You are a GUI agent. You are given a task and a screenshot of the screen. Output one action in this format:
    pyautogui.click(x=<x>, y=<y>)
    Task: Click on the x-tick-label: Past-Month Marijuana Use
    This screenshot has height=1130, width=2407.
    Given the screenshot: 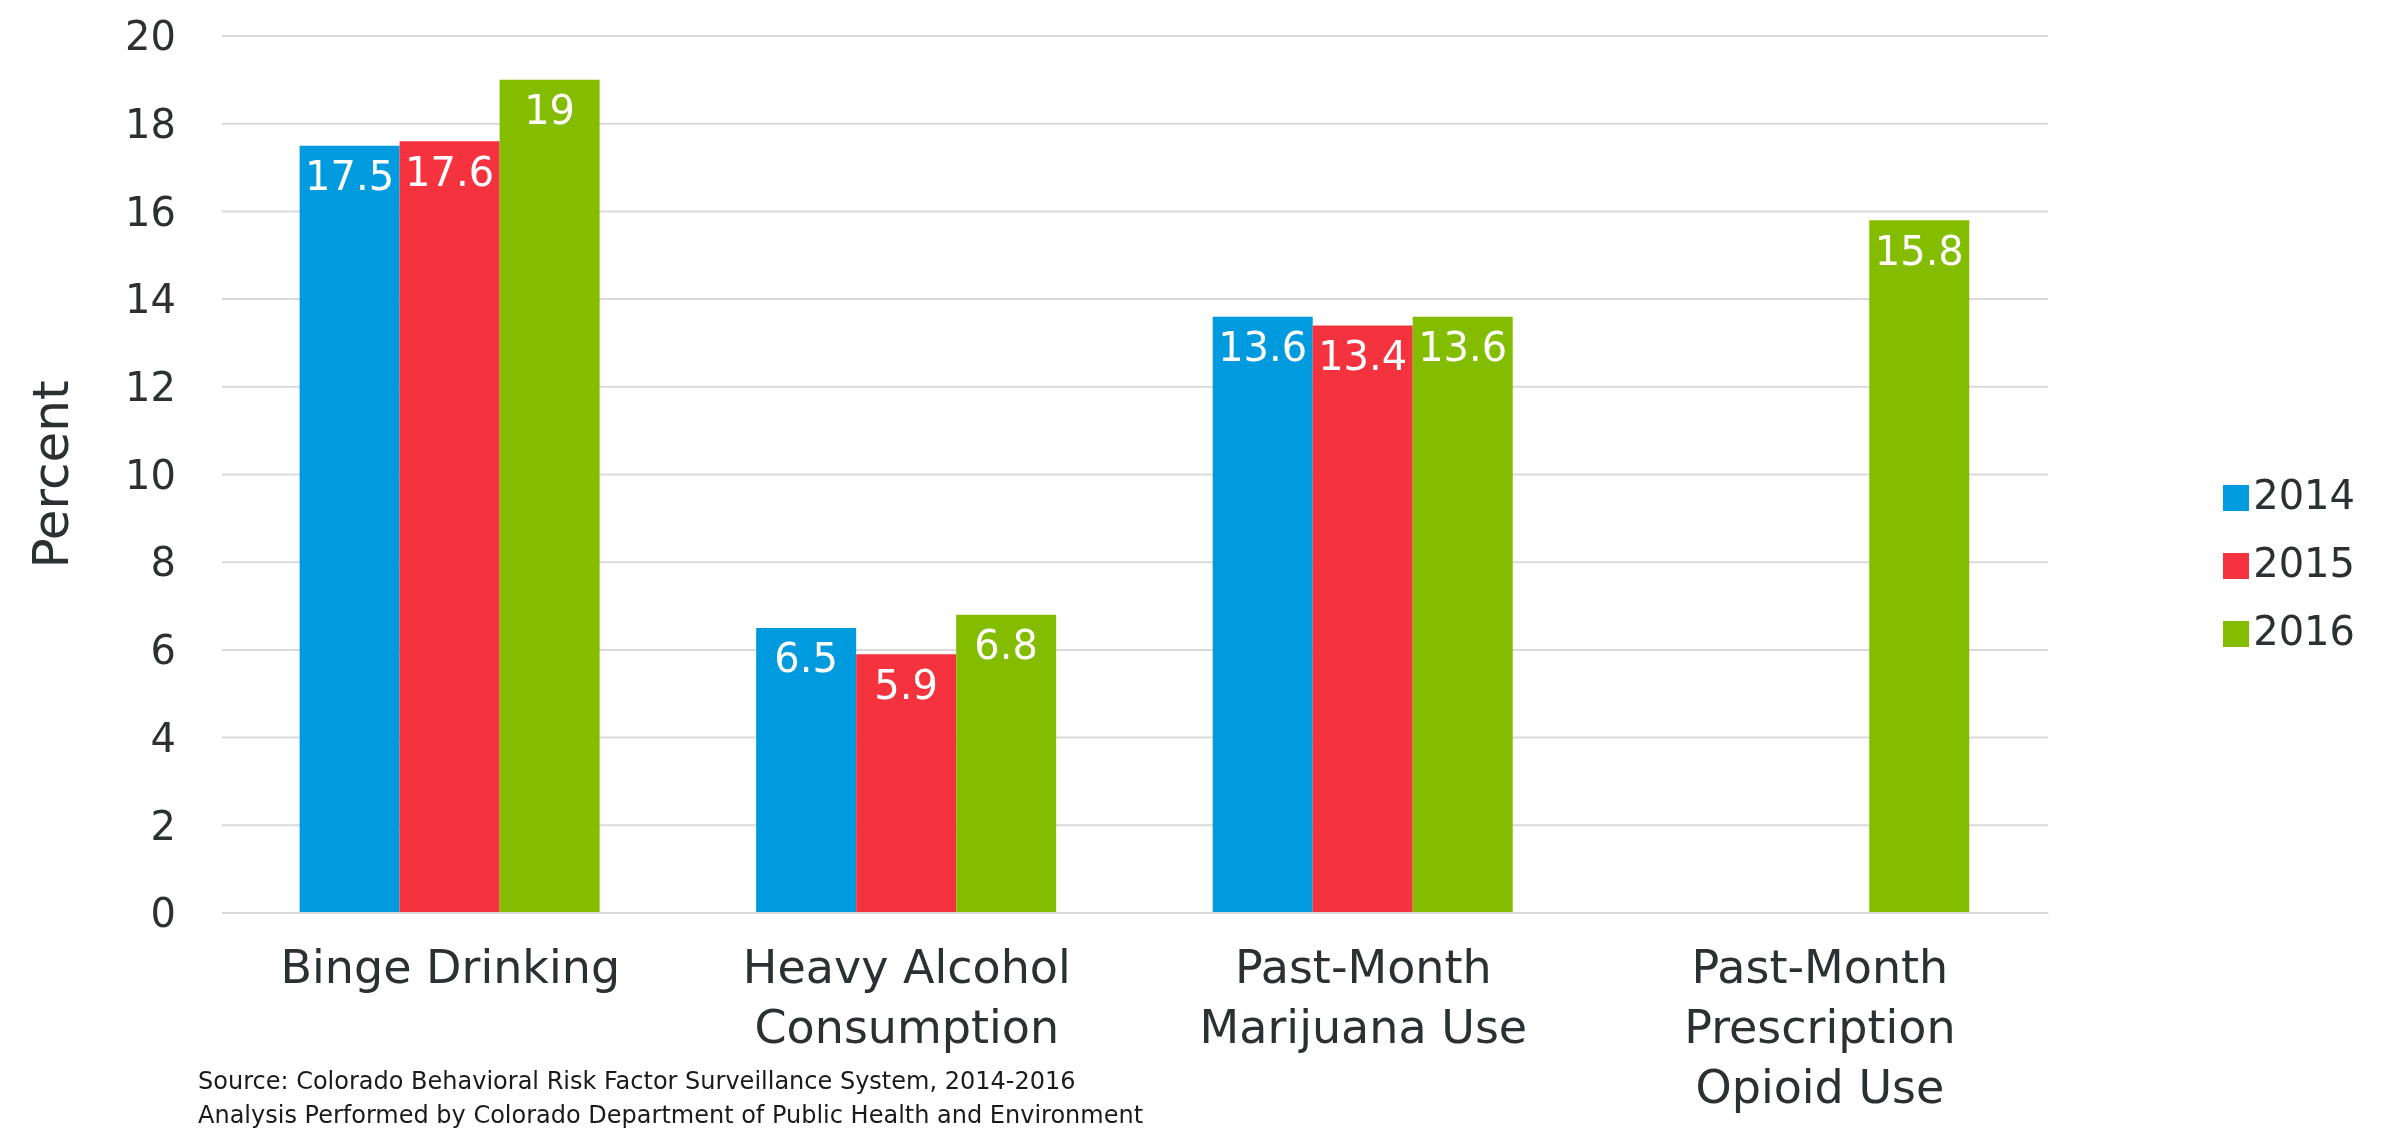 What is the action you would take?
    pyautogui.click(x=1363, y=997)
    